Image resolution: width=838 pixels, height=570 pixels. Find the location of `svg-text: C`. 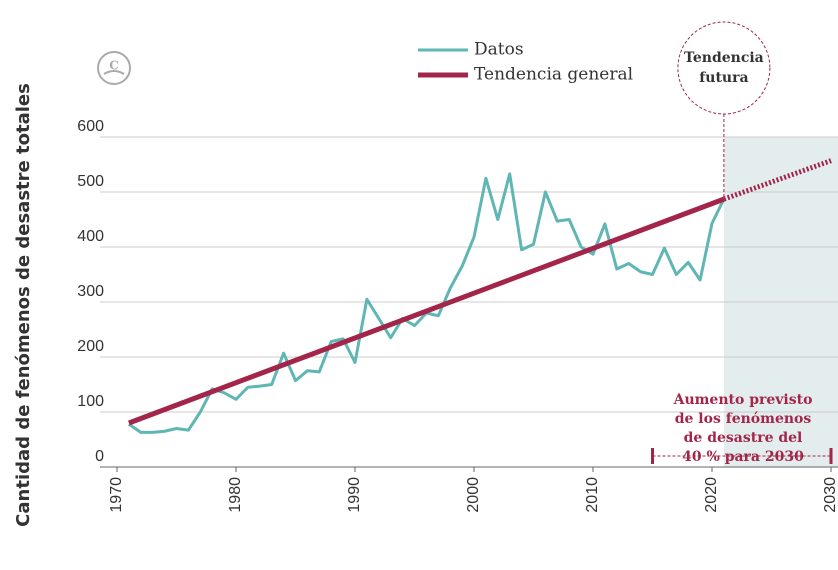

svg-text: C is located at coordinates (114, 66).